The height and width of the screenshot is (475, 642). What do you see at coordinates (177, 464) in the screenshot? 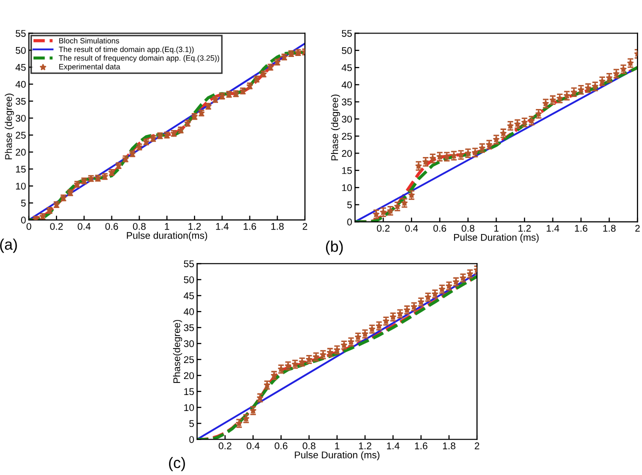
I see `text: (c)` at bounding box center [177, 464].